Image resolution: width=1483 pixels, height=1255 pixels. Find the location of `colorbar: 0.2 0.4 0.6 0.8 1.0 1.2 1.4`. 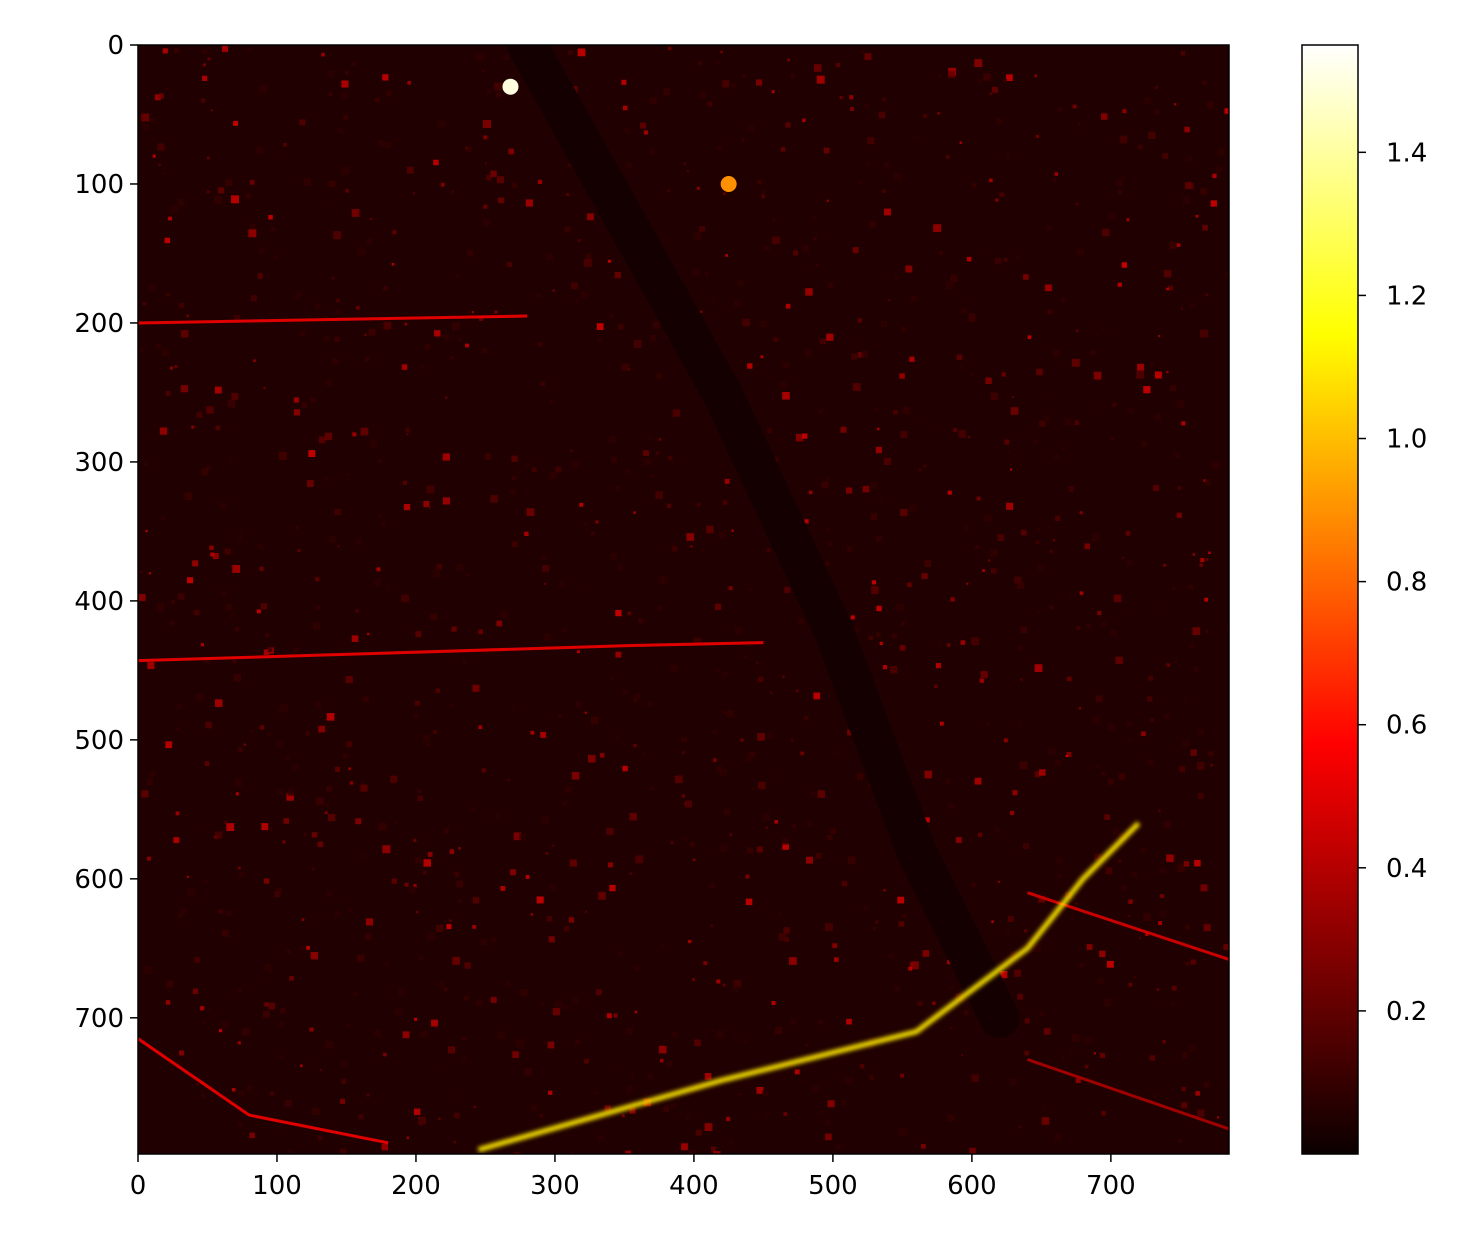

colorbar: 0.2 0.4 0.6 0.8 1.0 1.2 1.4 is located at coordinates (1364, 599).